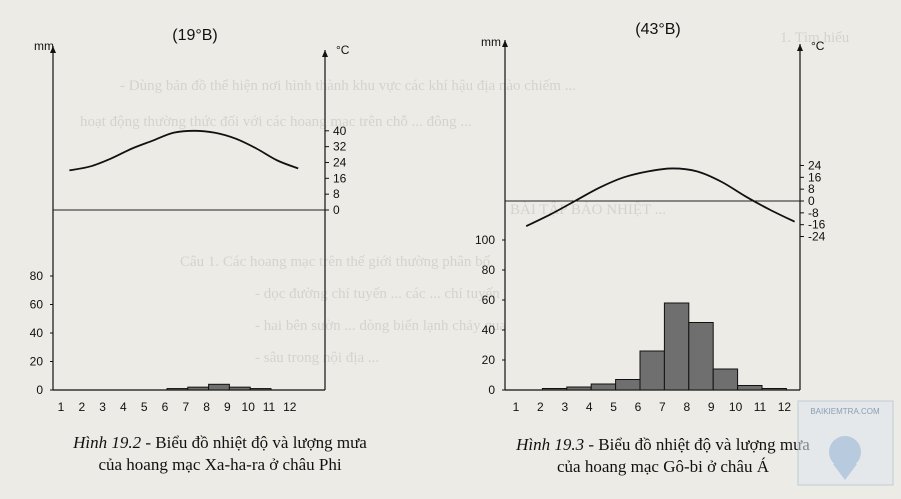  Describe the element at coordinates (102, 407) in the screenshot. I see `chart-sahara-month-label: 3` at that location.